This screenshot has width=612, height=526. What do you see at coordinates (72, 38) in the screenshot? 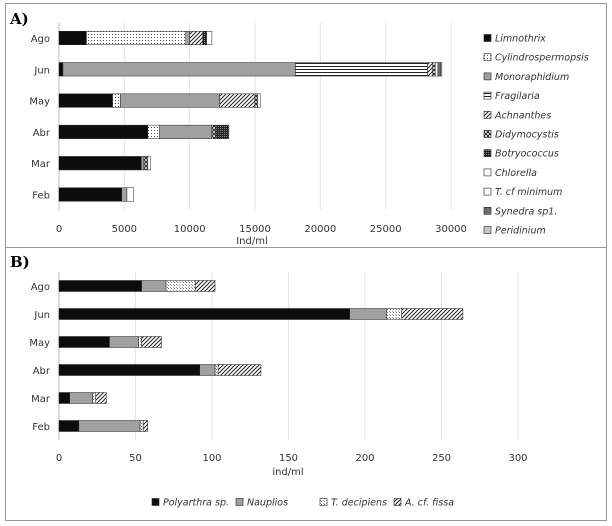
I see `bar-segment-ago-limnothrix` at bounding box center [72, 38].